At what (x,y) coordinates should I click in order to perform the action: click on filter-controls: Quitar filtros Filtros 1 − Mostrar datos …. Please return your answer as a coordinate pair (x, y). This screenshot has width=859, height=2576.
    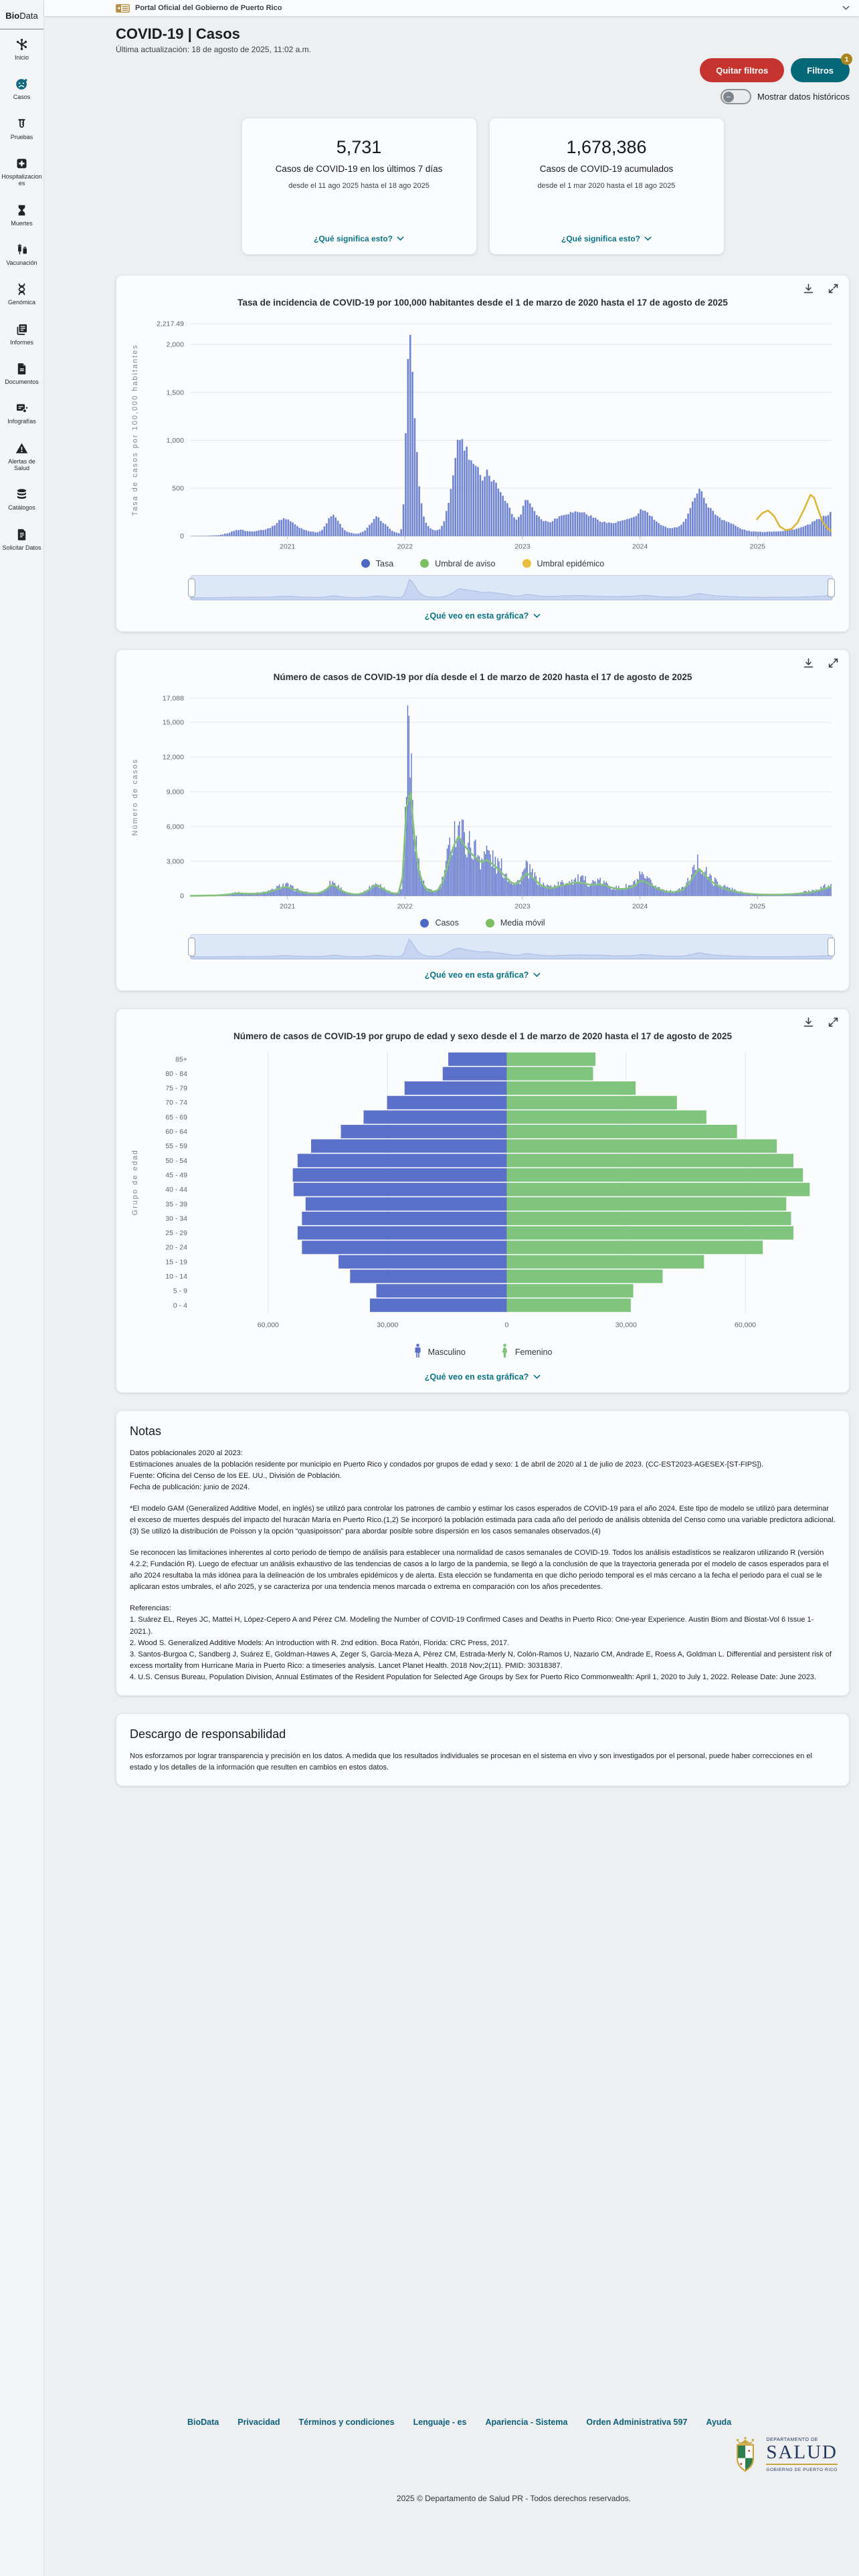
    Looking at the image, I should click on (484, 78).